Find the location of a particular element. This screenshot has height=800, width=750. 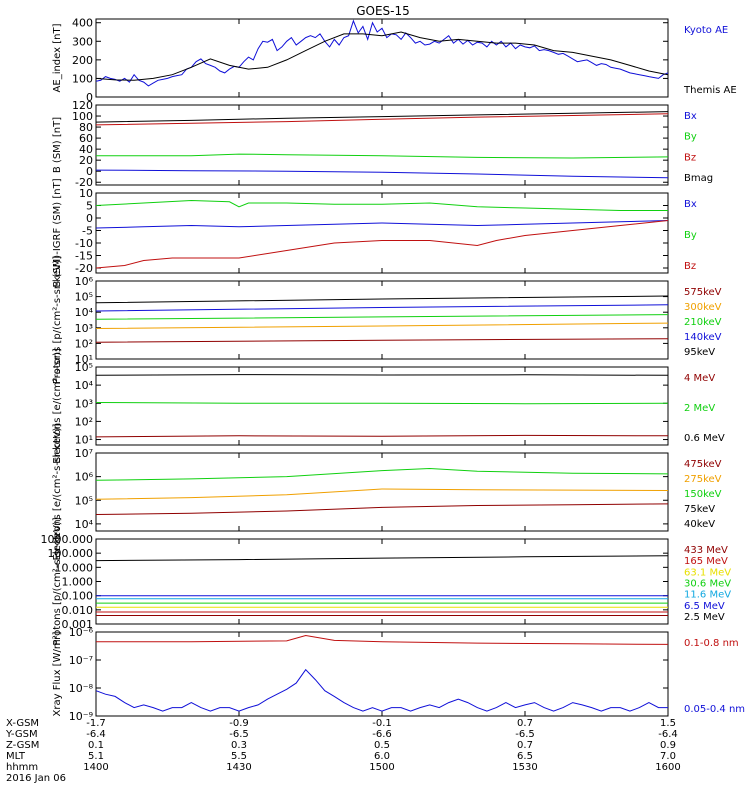

x-tick-value: 1430 is located at coordinates (238, 767).